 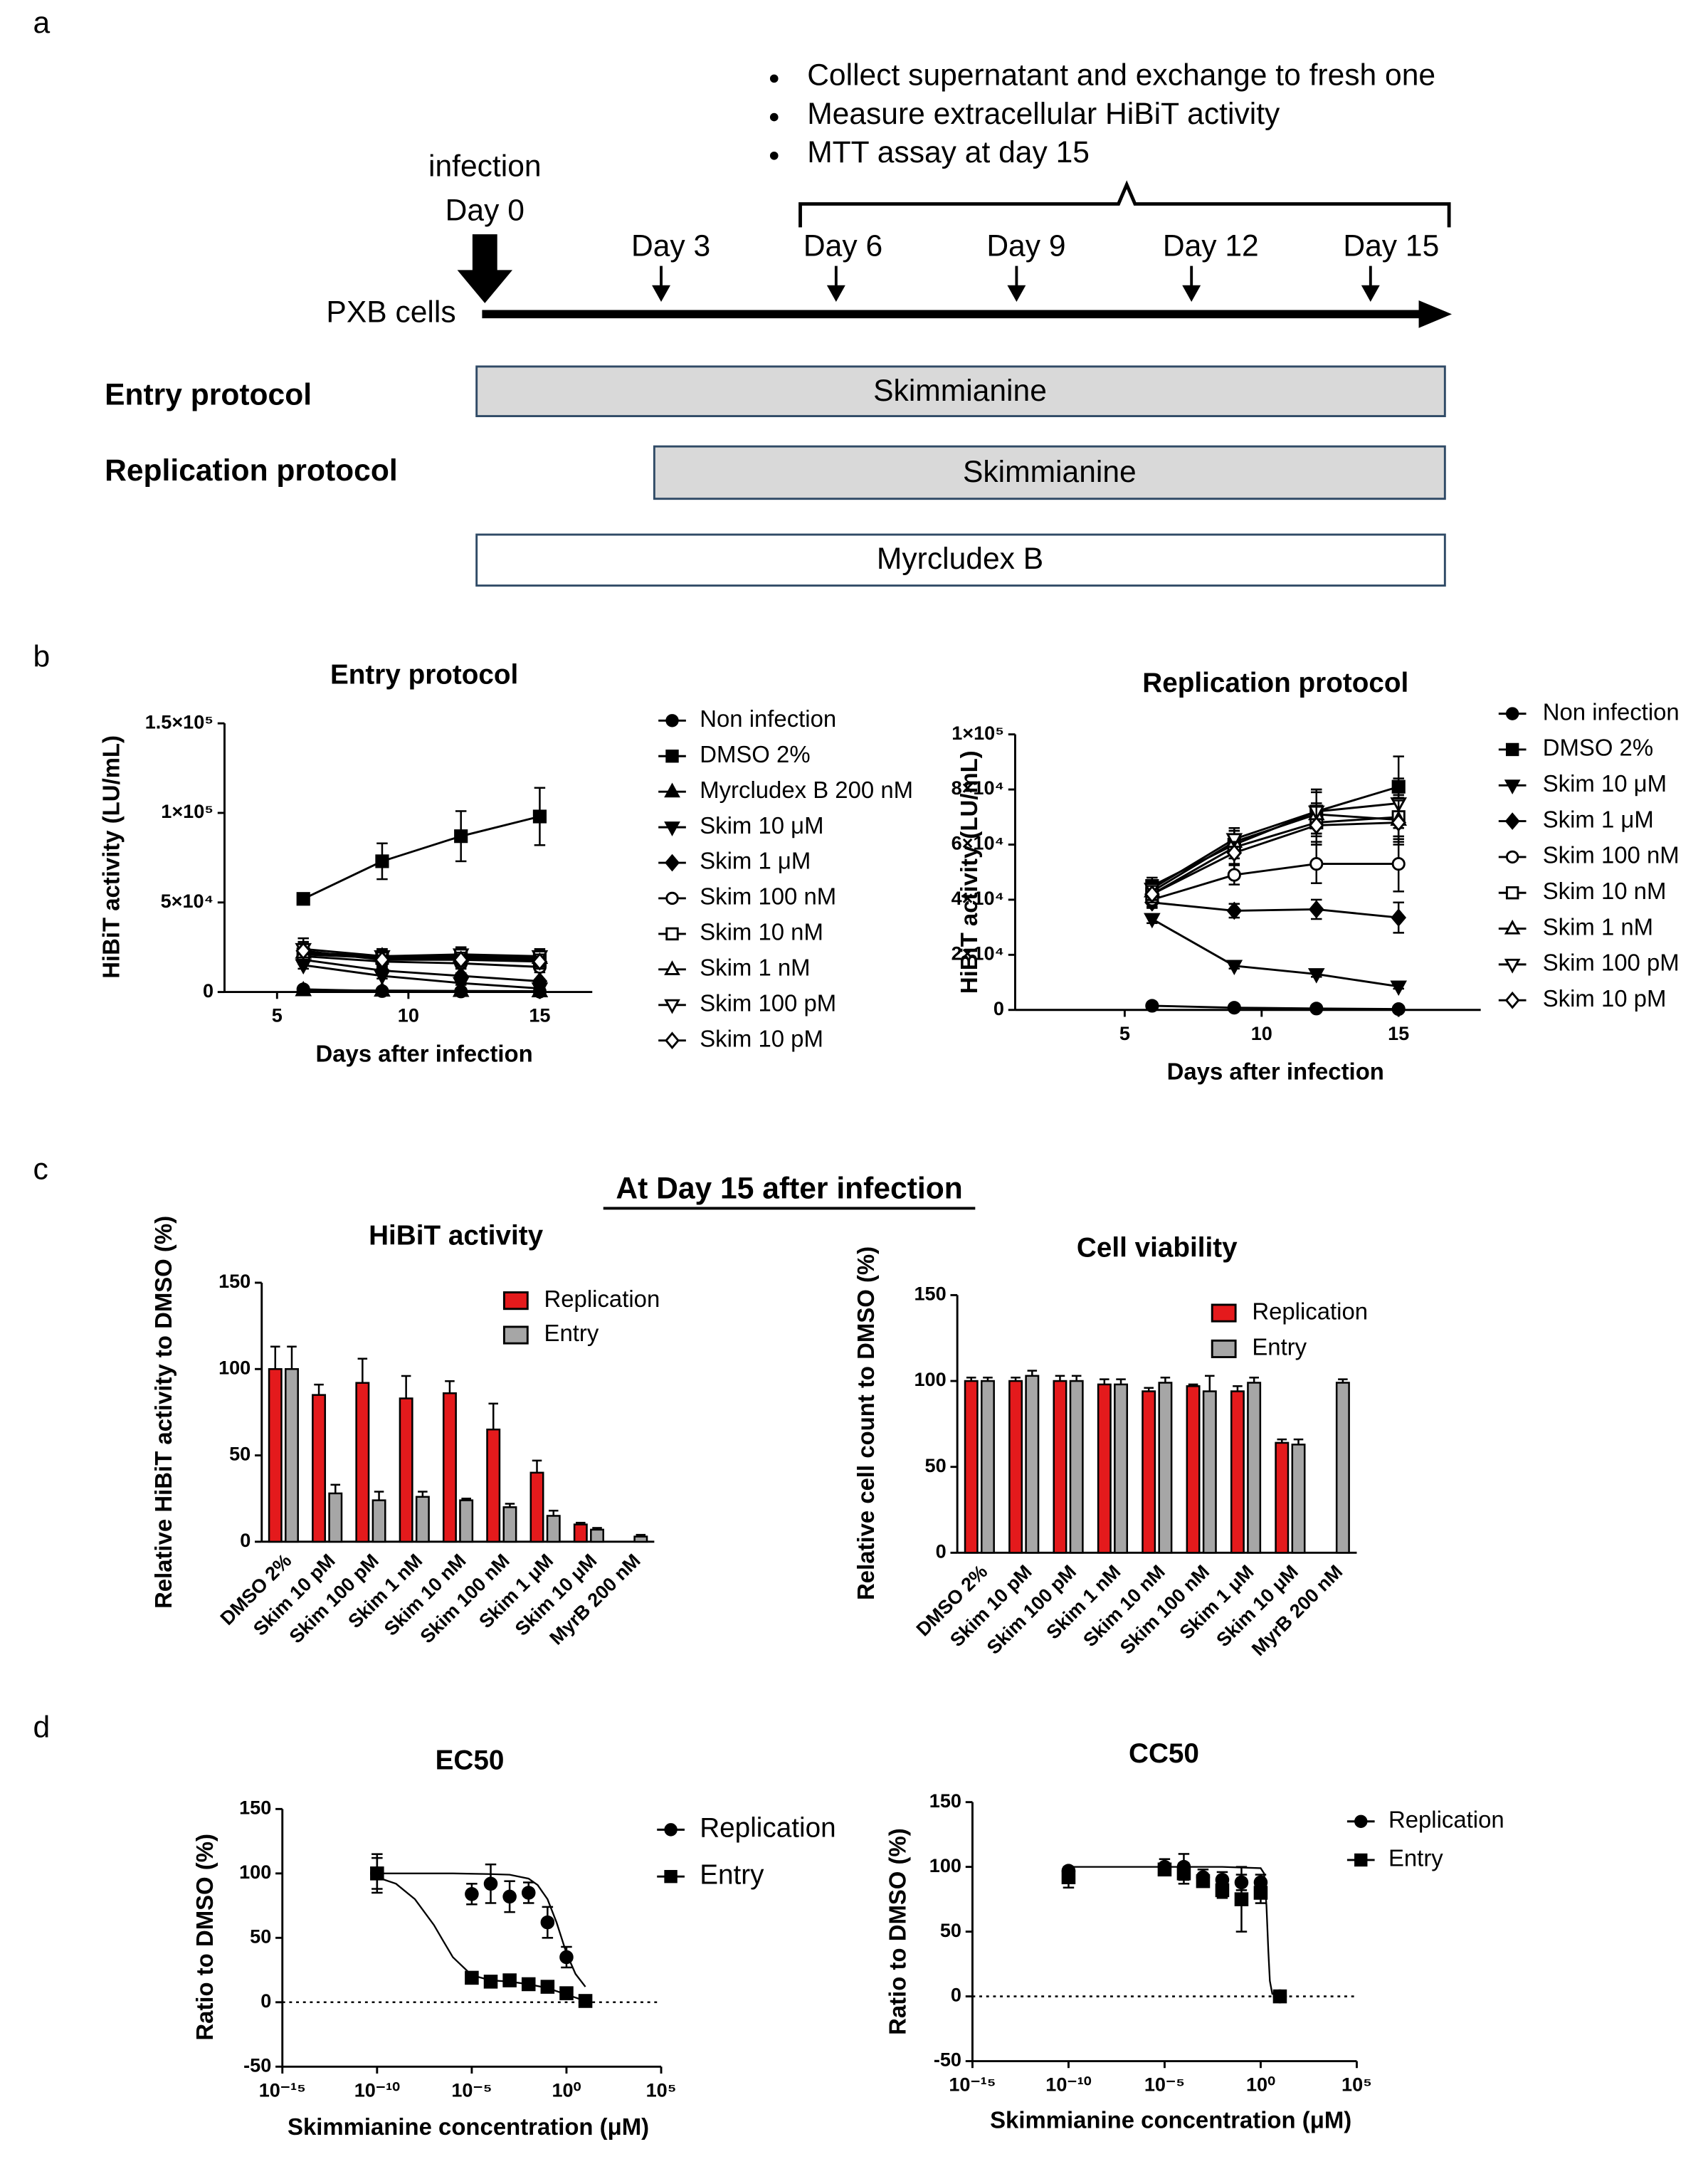 I want to click on chart-title: EC50, so click(x=470, y=1761).